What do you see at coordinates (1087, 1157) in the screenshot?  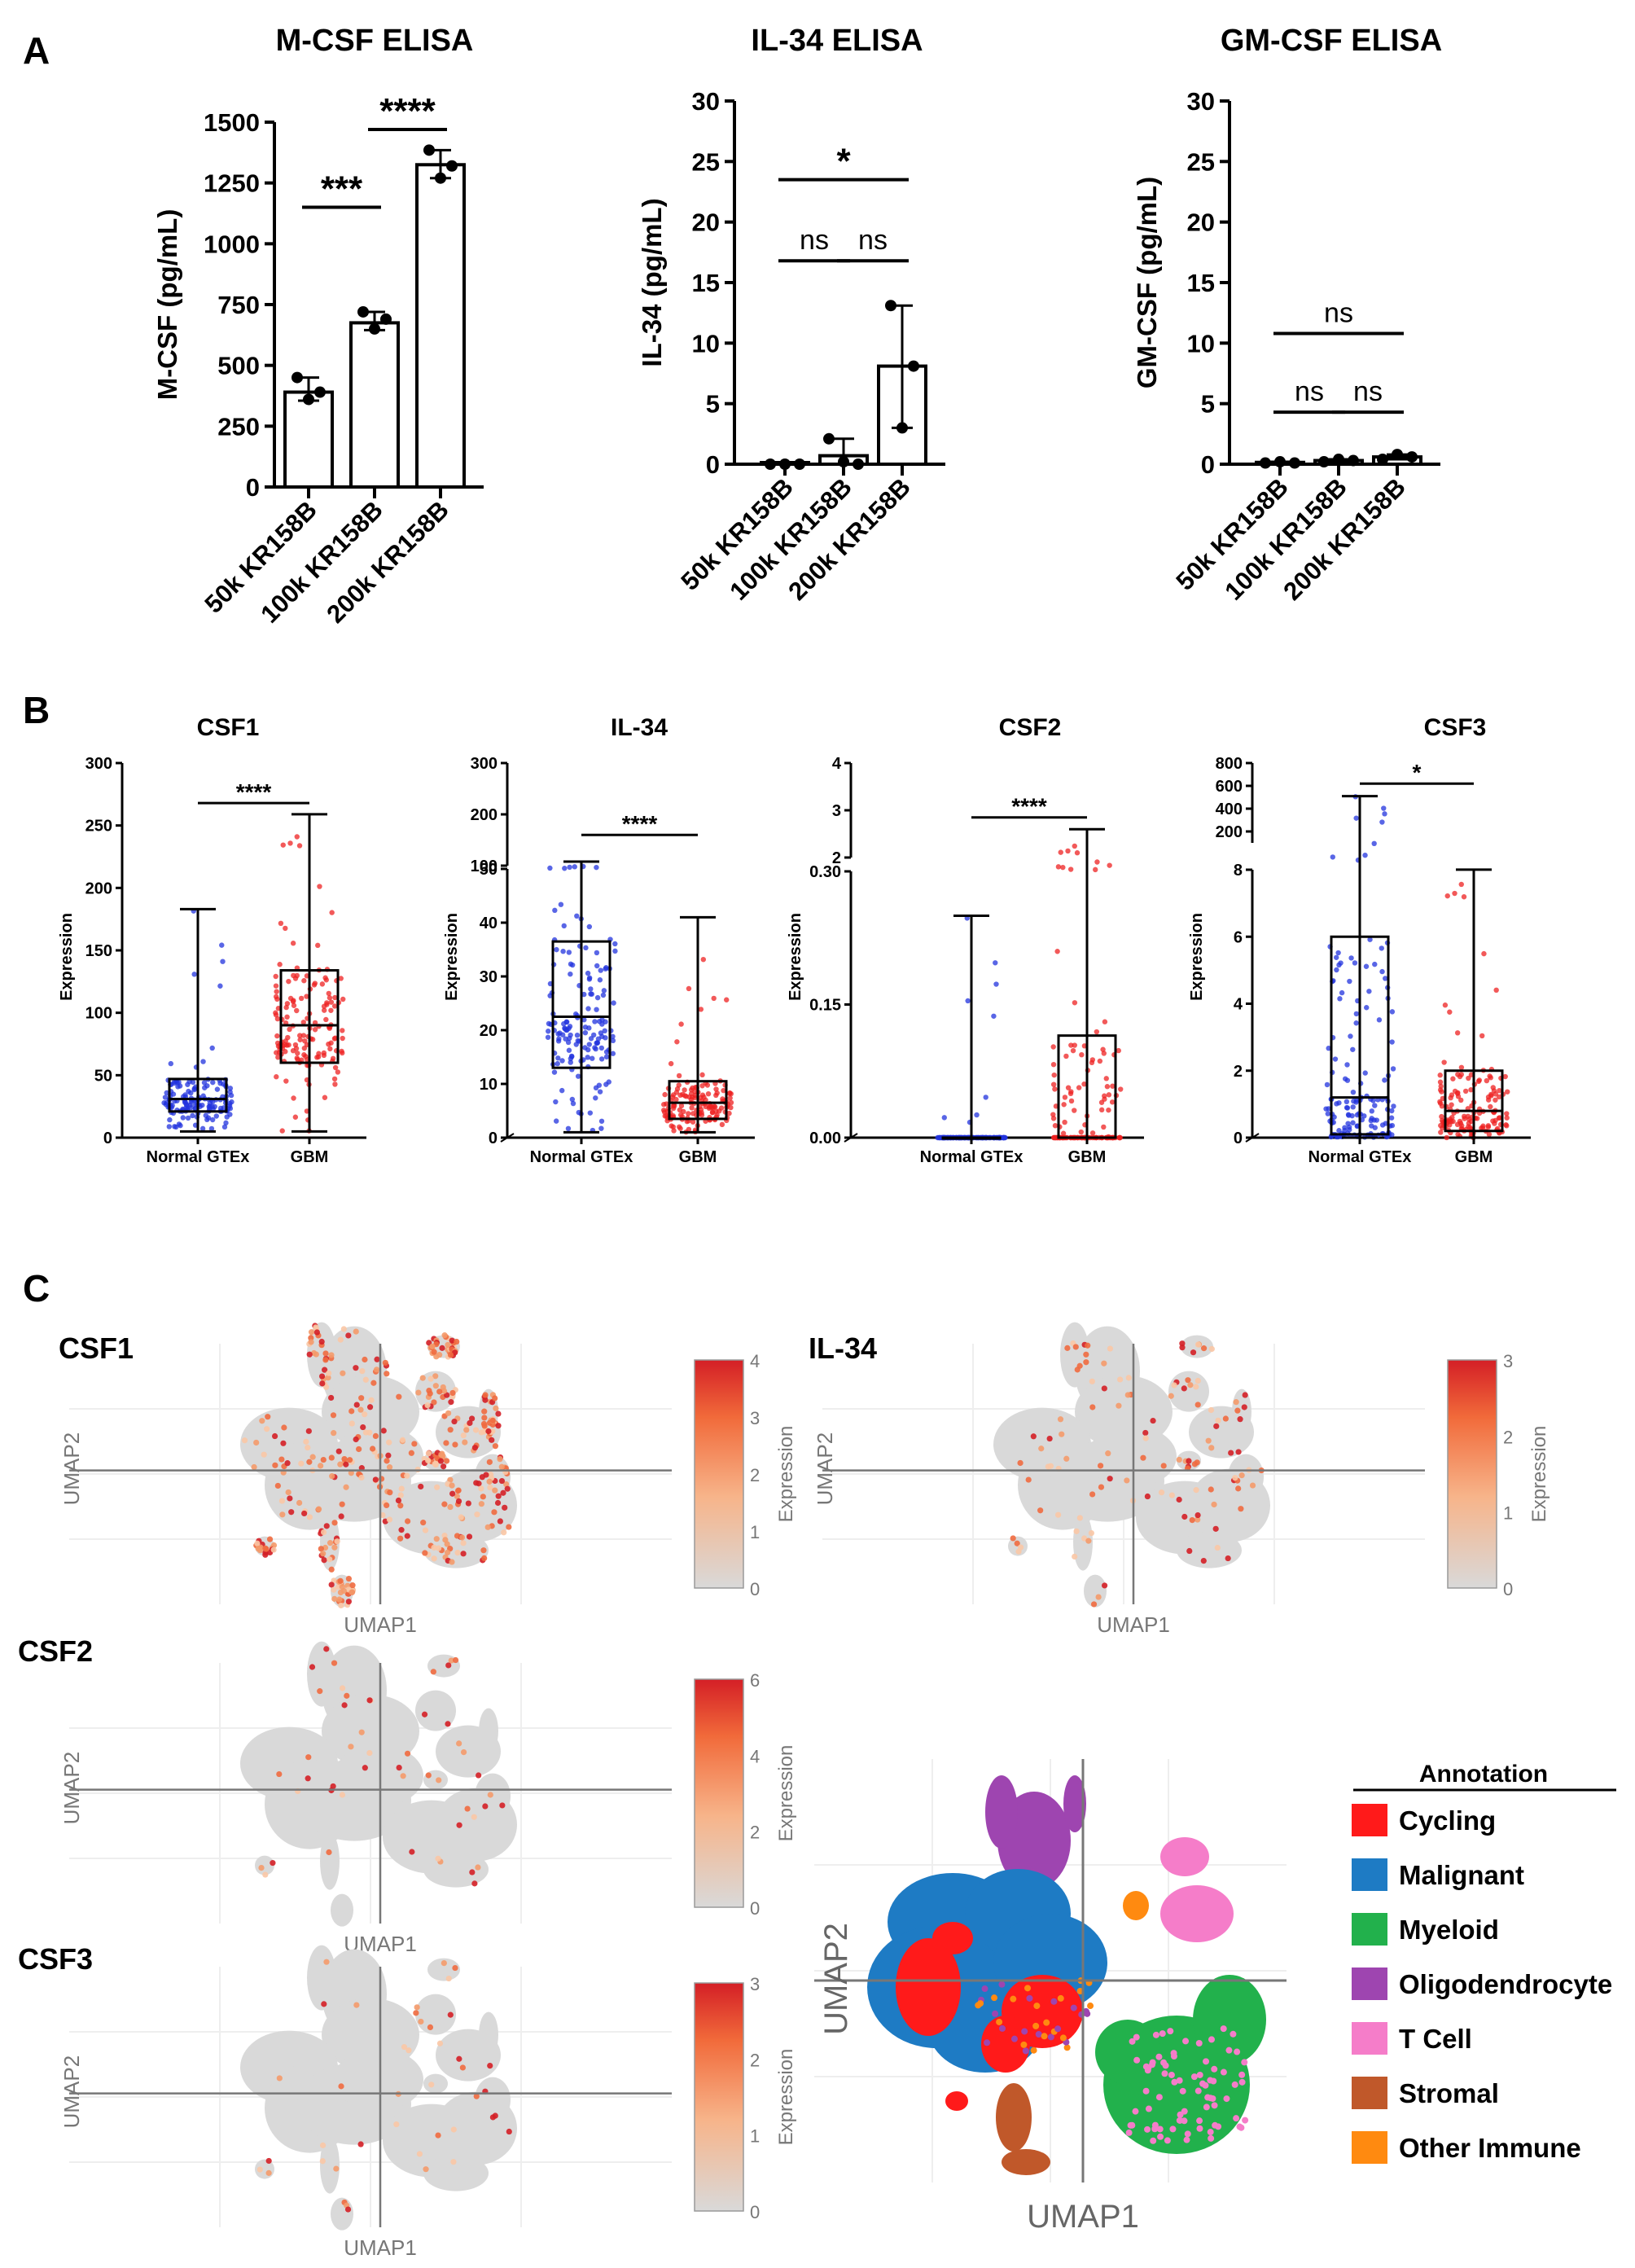 I see `x-tick-label: GBM` at bounding box center [1087, 1157].